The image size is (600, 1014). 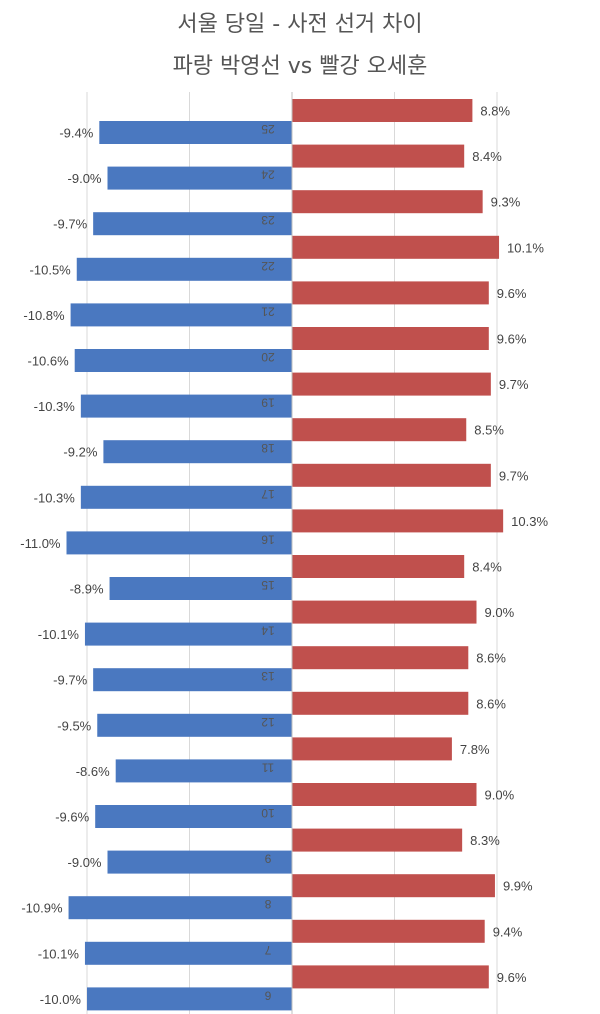 I want to click on red-value-label: 7.8%, so click(x=475, y=749).